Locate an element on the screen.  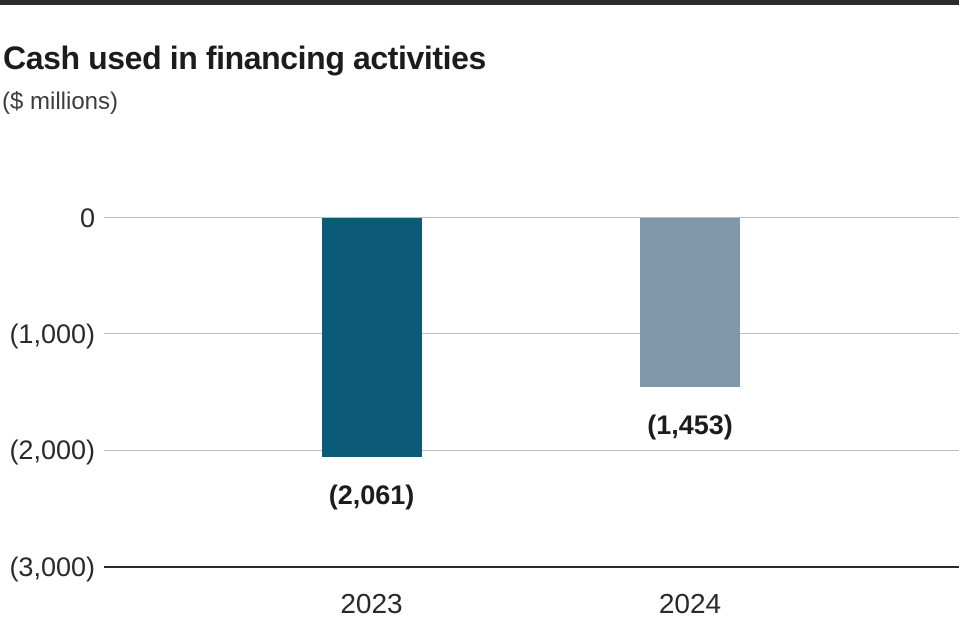
chart-title: Cash used in financing activities is located at coordinates (244, 58).